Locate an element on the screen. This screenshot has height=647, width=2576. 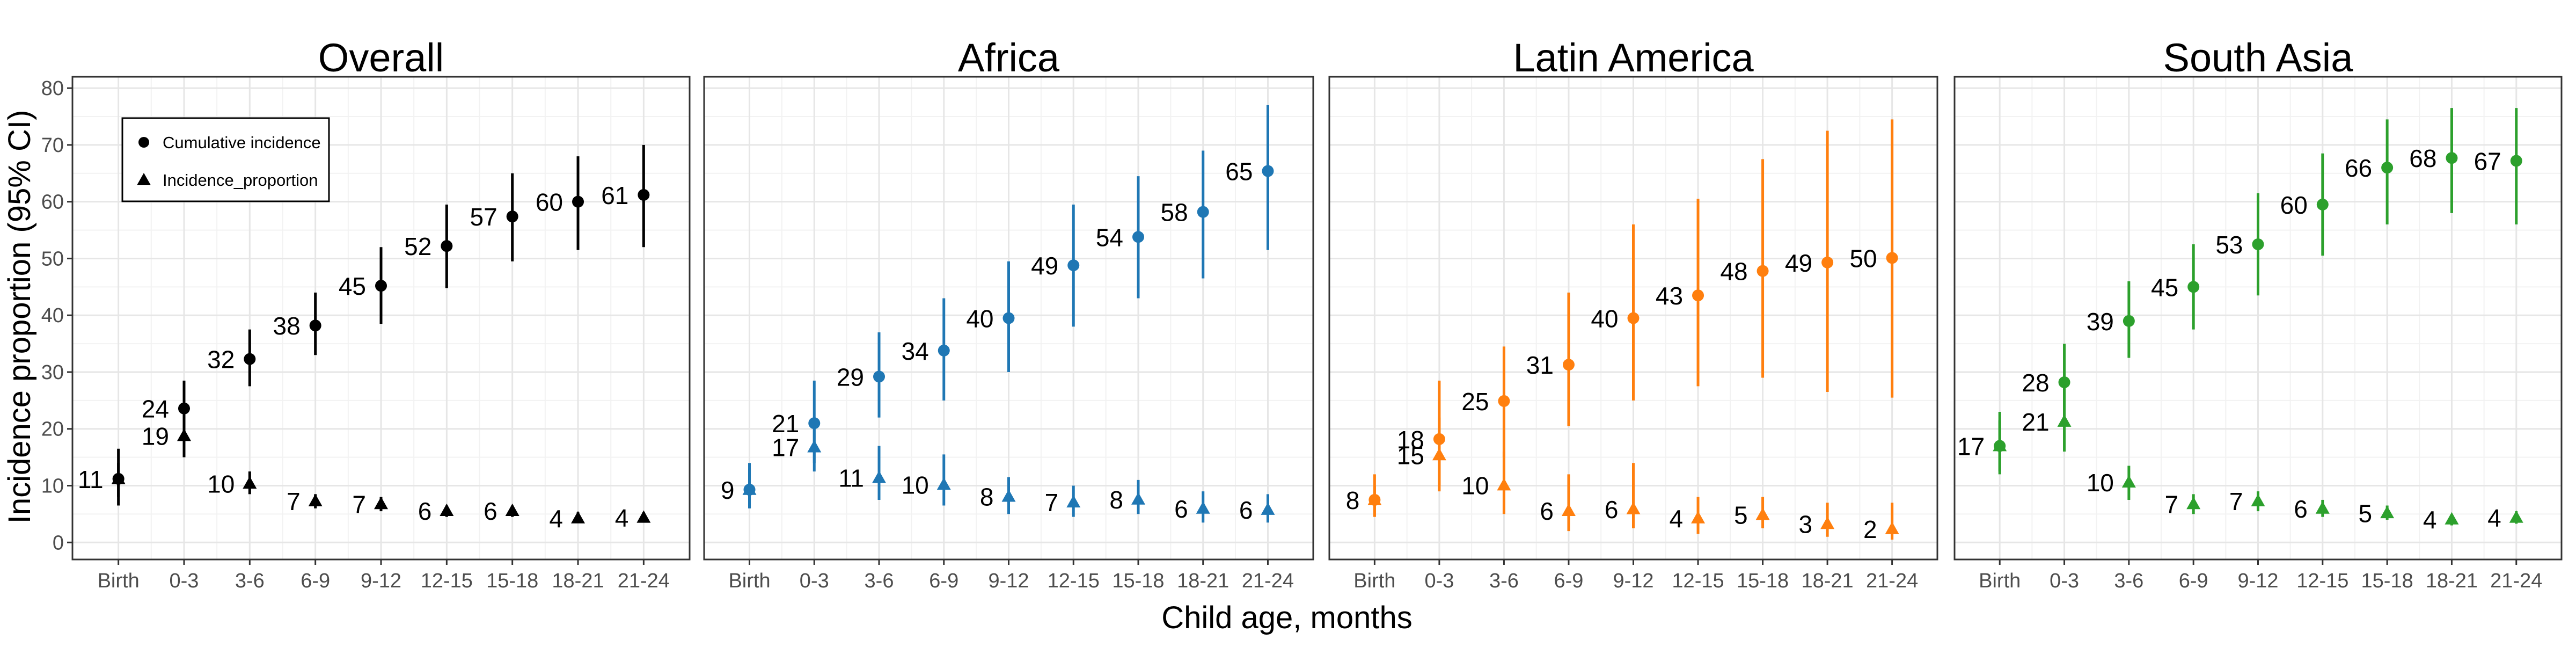
y-tick-label: 80 is located at coordinates (52, 88).